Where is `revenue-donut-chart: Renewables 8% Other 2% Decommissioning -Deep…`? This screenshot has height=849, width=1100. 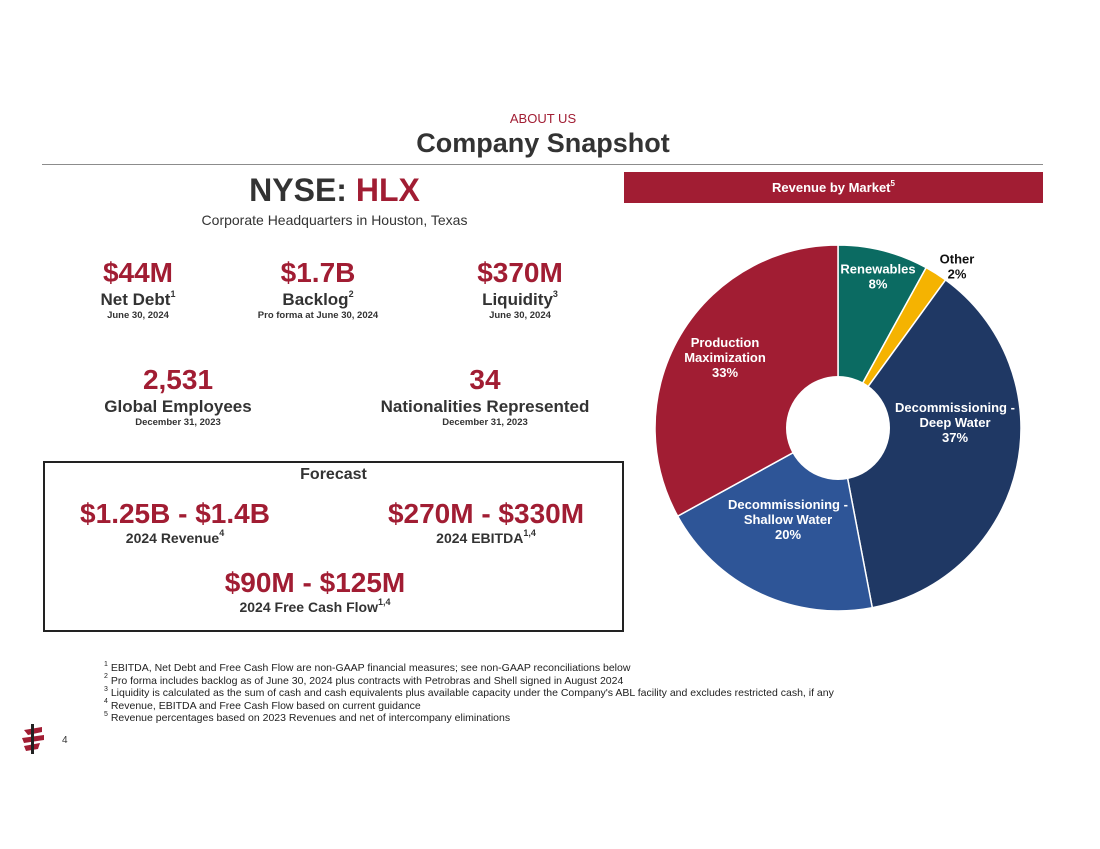
revenue-donut-chart: Renewables 8% Other 2% Decommissioning -Deep… is located at coordinates (838, 428).